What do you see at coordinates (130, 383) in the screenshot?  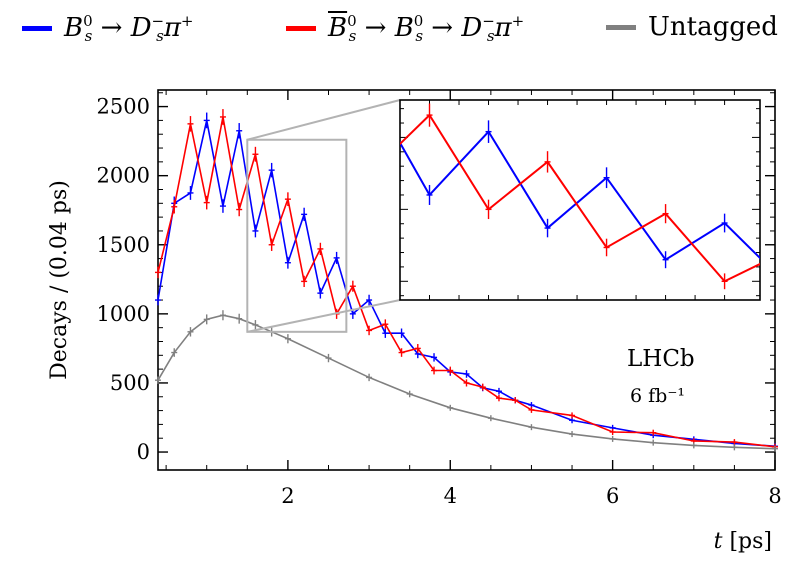 I see `y-tick-label: 500` at bounding box center [130, 383].